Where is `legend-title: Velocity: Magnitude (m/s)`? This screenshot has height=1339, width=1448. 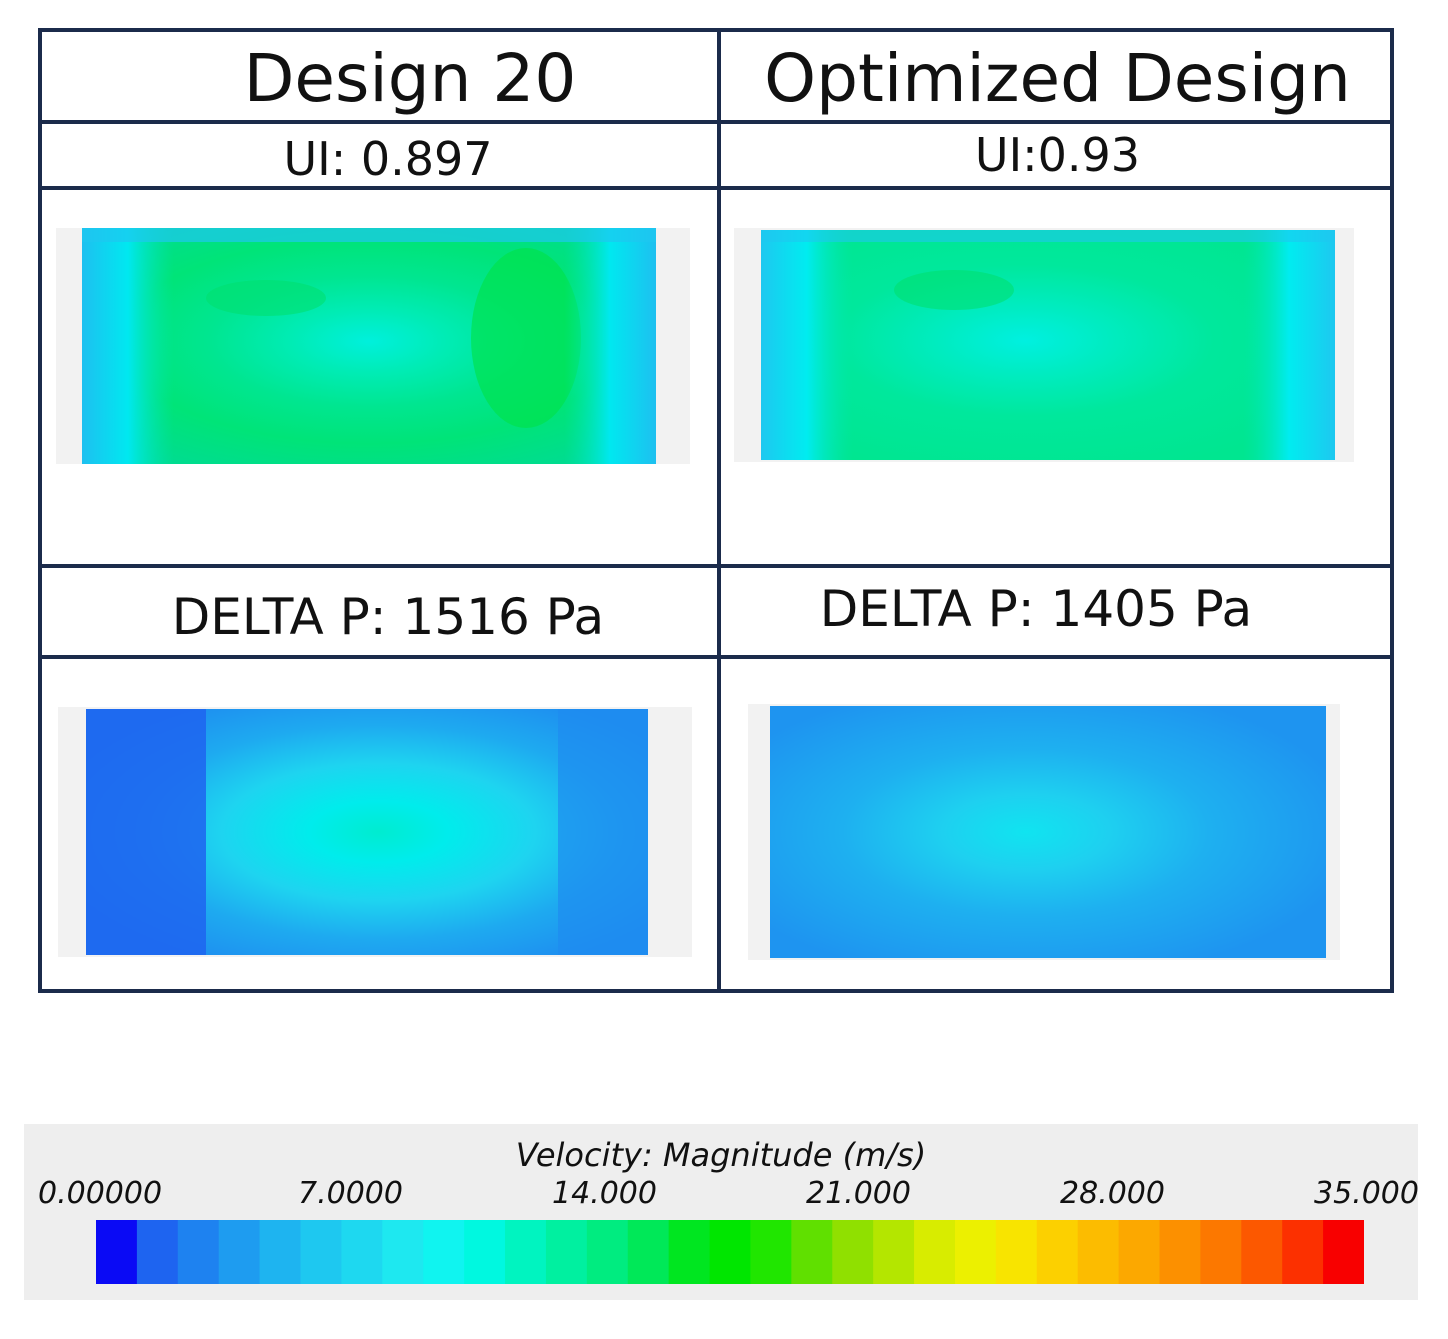 legend-title: Velocity: Magnitude (m/s) is located at coordinates (721, 1155).